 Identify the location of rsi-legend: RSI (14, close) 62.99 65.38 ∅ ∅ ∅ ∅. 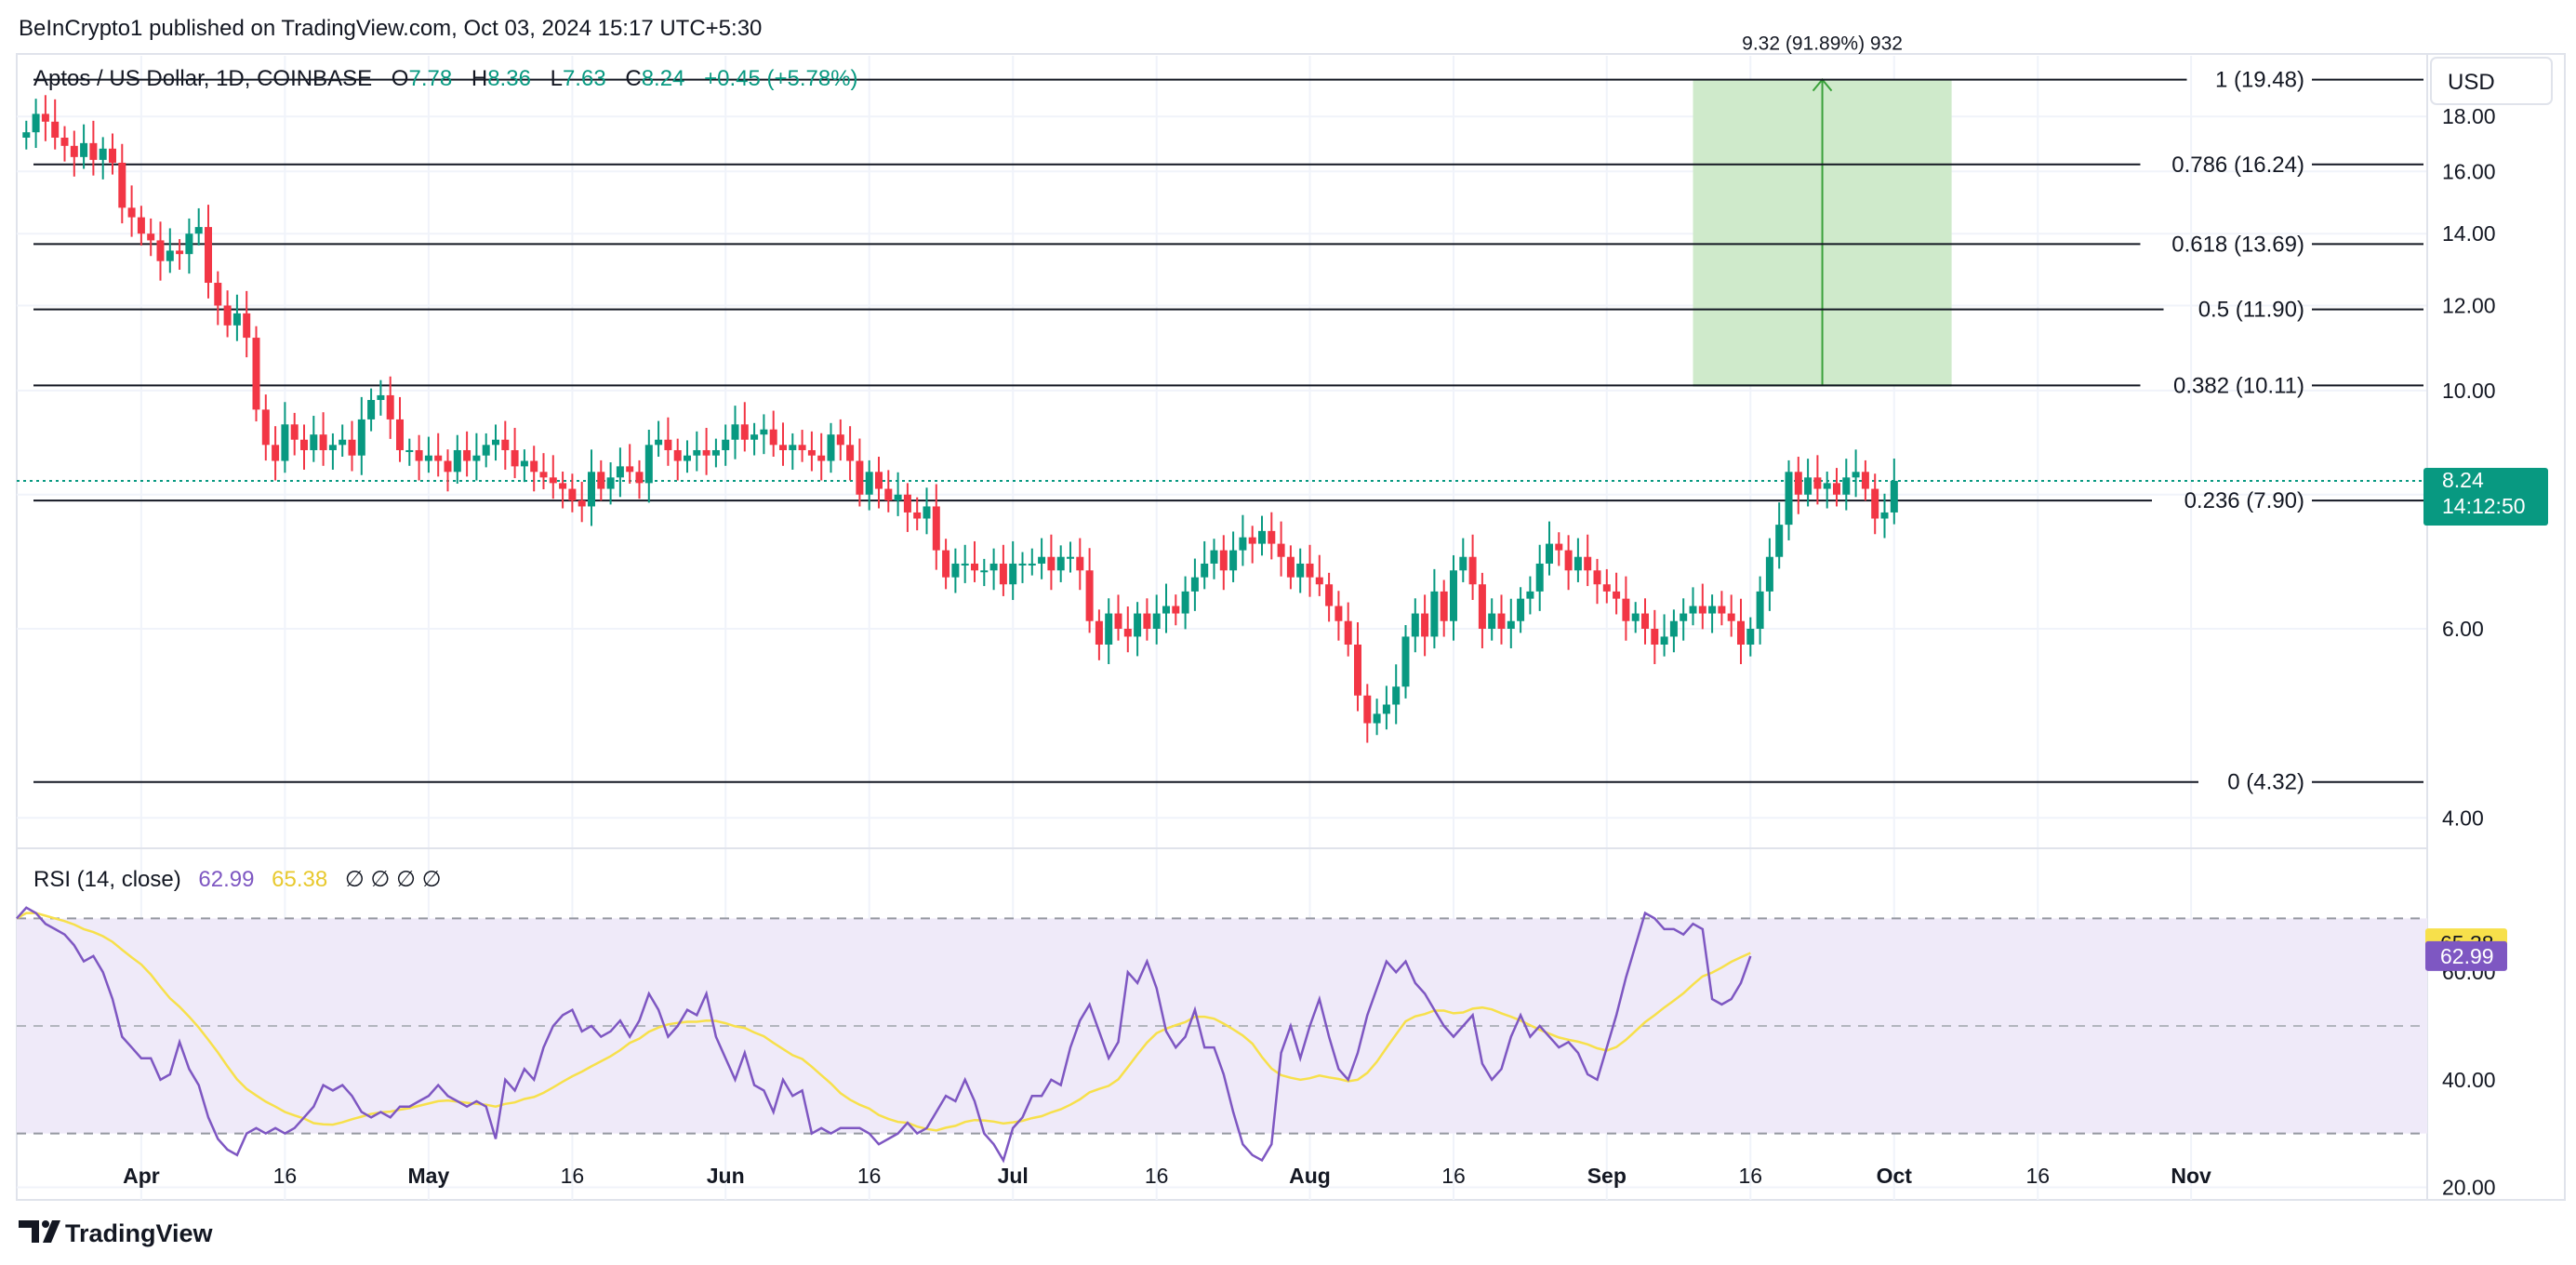
(237, 879).